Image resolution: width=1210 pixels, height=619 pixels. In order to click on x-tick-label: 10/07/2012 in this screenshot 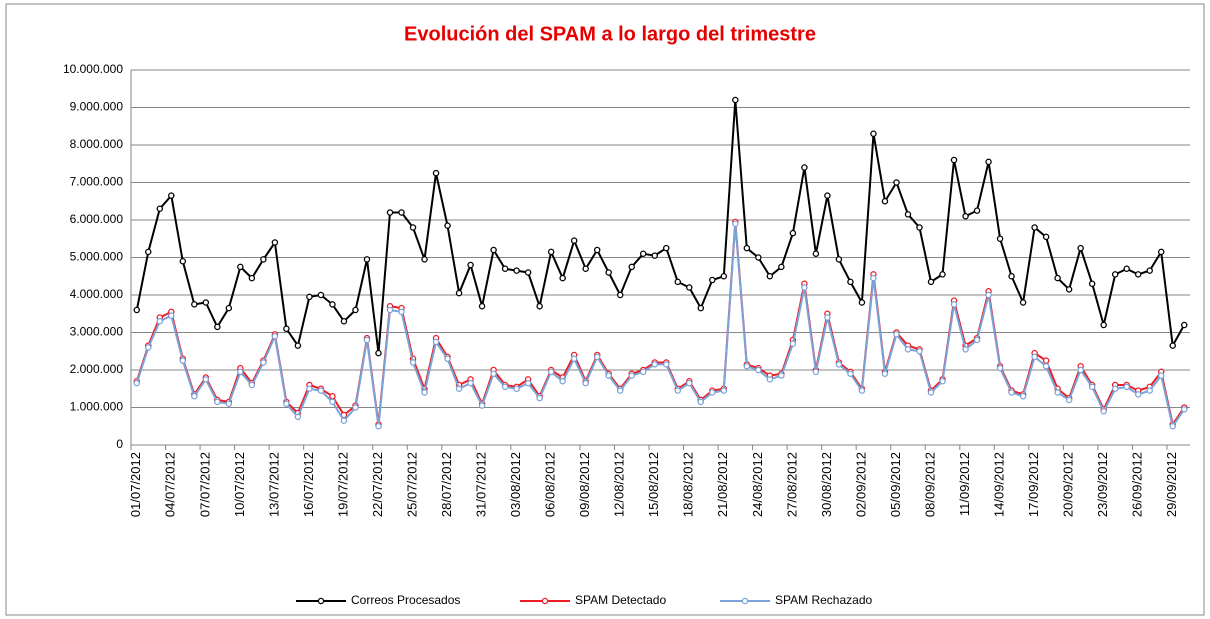, I will do `click(239, 484)`.